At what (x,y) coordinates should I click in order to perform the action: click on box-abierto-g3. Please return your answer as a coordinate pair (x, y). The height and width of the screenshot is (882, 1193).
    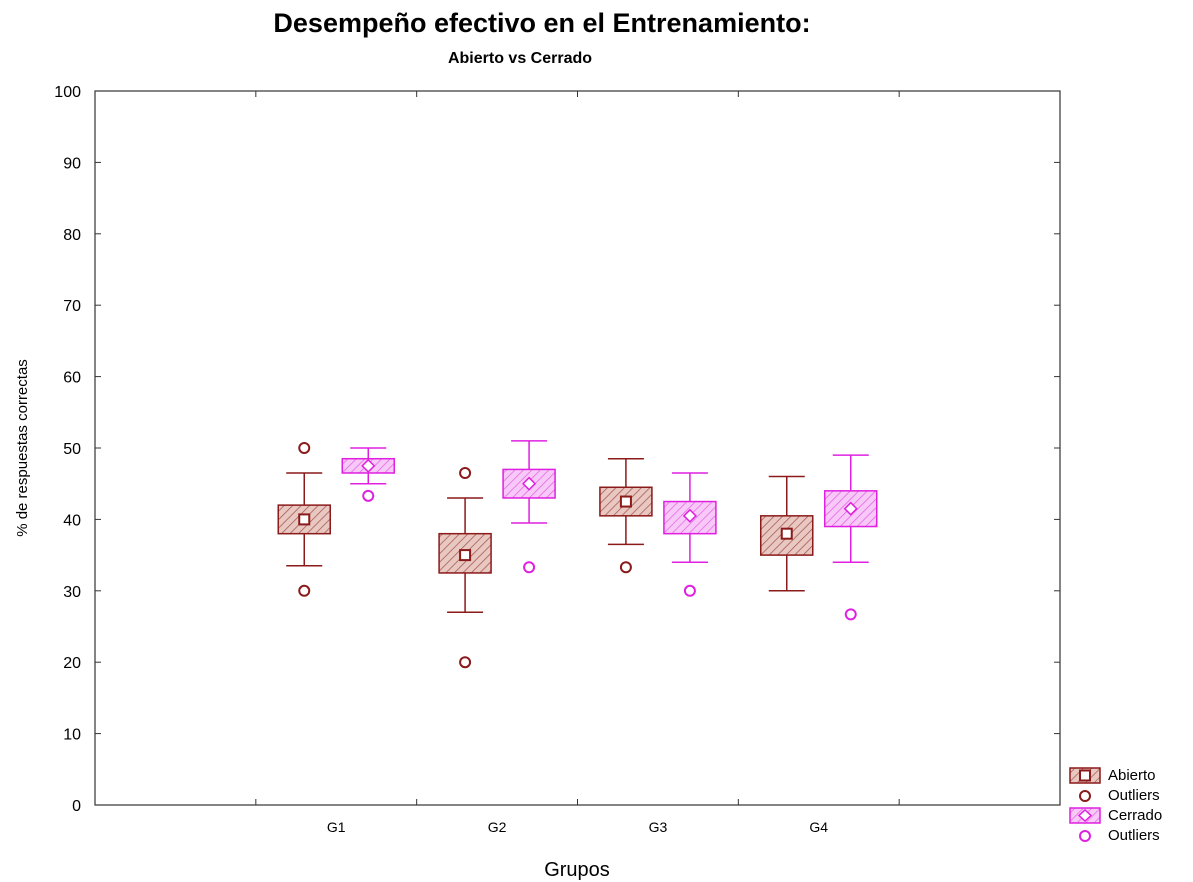
    Looking at the image, I should click on (626, 515).